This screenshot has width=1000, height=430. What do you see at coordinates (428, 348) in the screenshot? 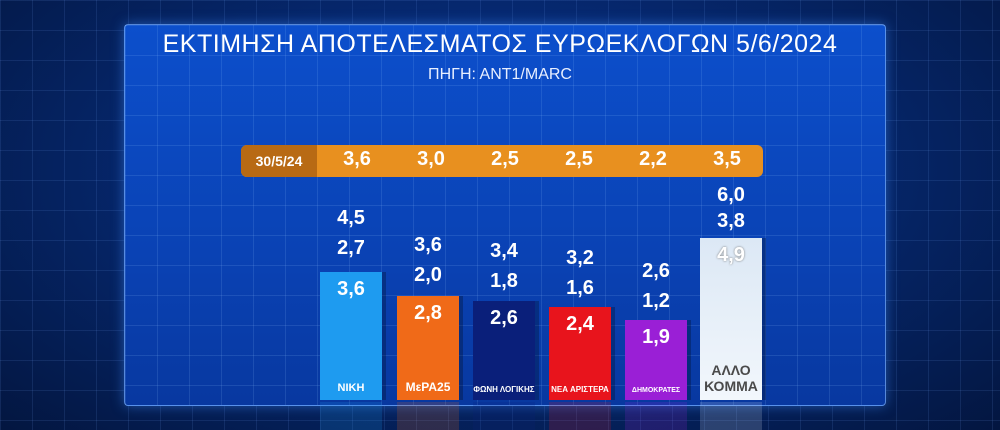
I see `estimate-bar: 2,8 ΜεΡΑ25` at bounding box center [428, 348].